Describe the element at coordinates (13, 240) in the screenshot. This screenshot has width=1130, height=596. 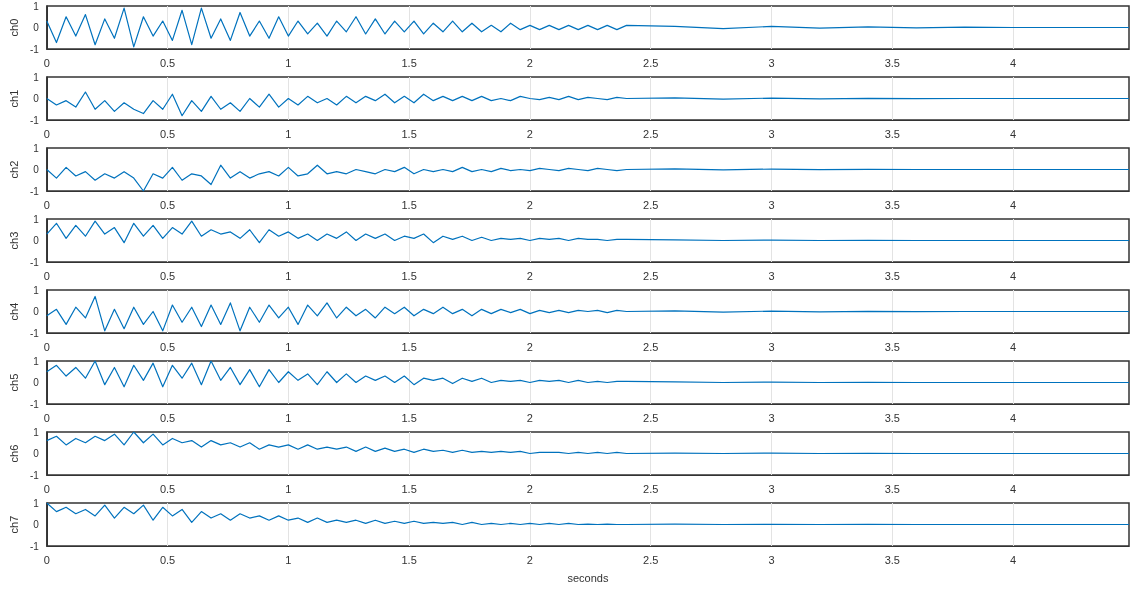
I see `y-axis-title: ch3` at that location.